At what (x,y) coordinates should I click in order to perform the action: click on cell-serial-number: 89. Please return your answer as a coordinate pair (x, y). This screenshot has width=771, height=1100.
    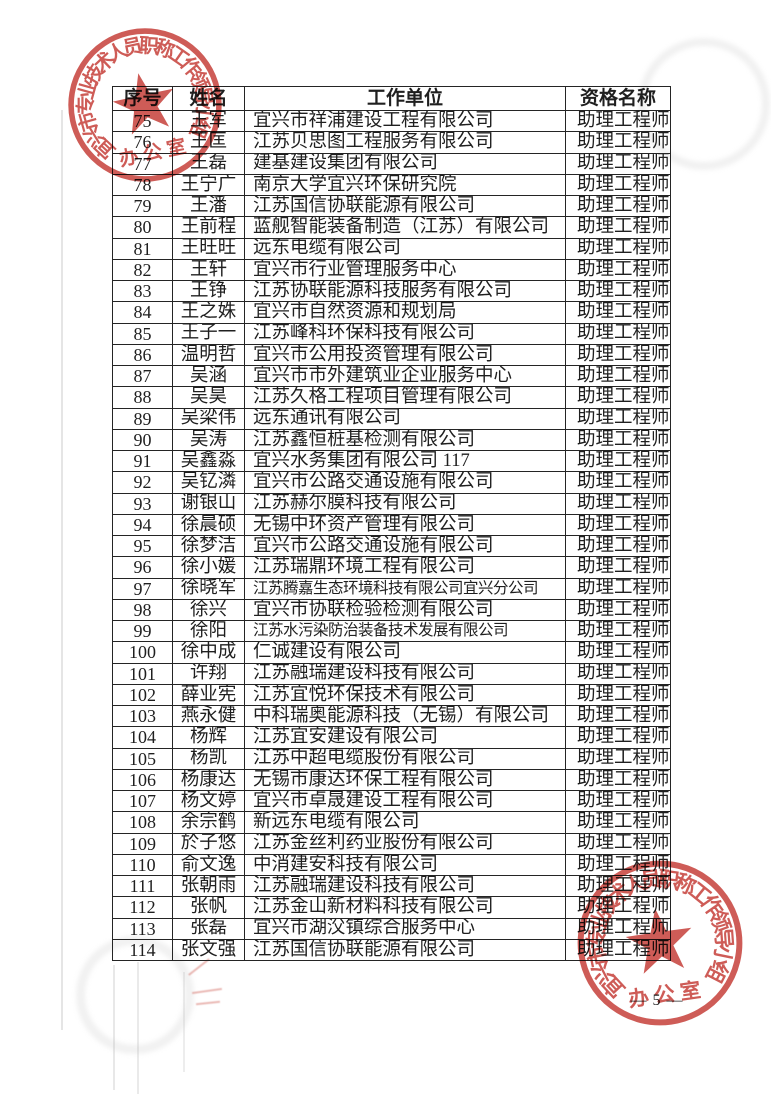
    Looking at the image, I should click on (142, 418).